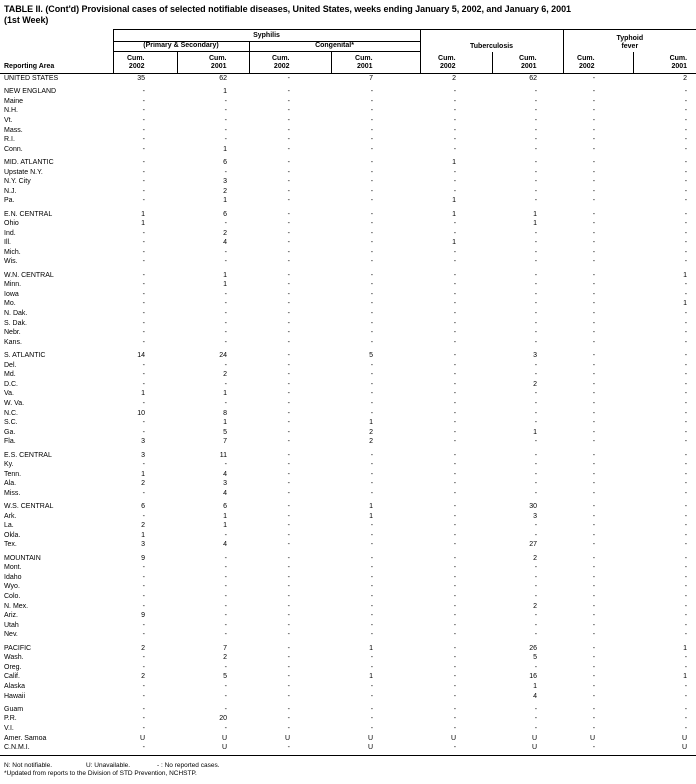 The height and width of the screenshot is (784, 696). I want to click on table-row: Nebr. - - - - - - - -, so click(348, 333).